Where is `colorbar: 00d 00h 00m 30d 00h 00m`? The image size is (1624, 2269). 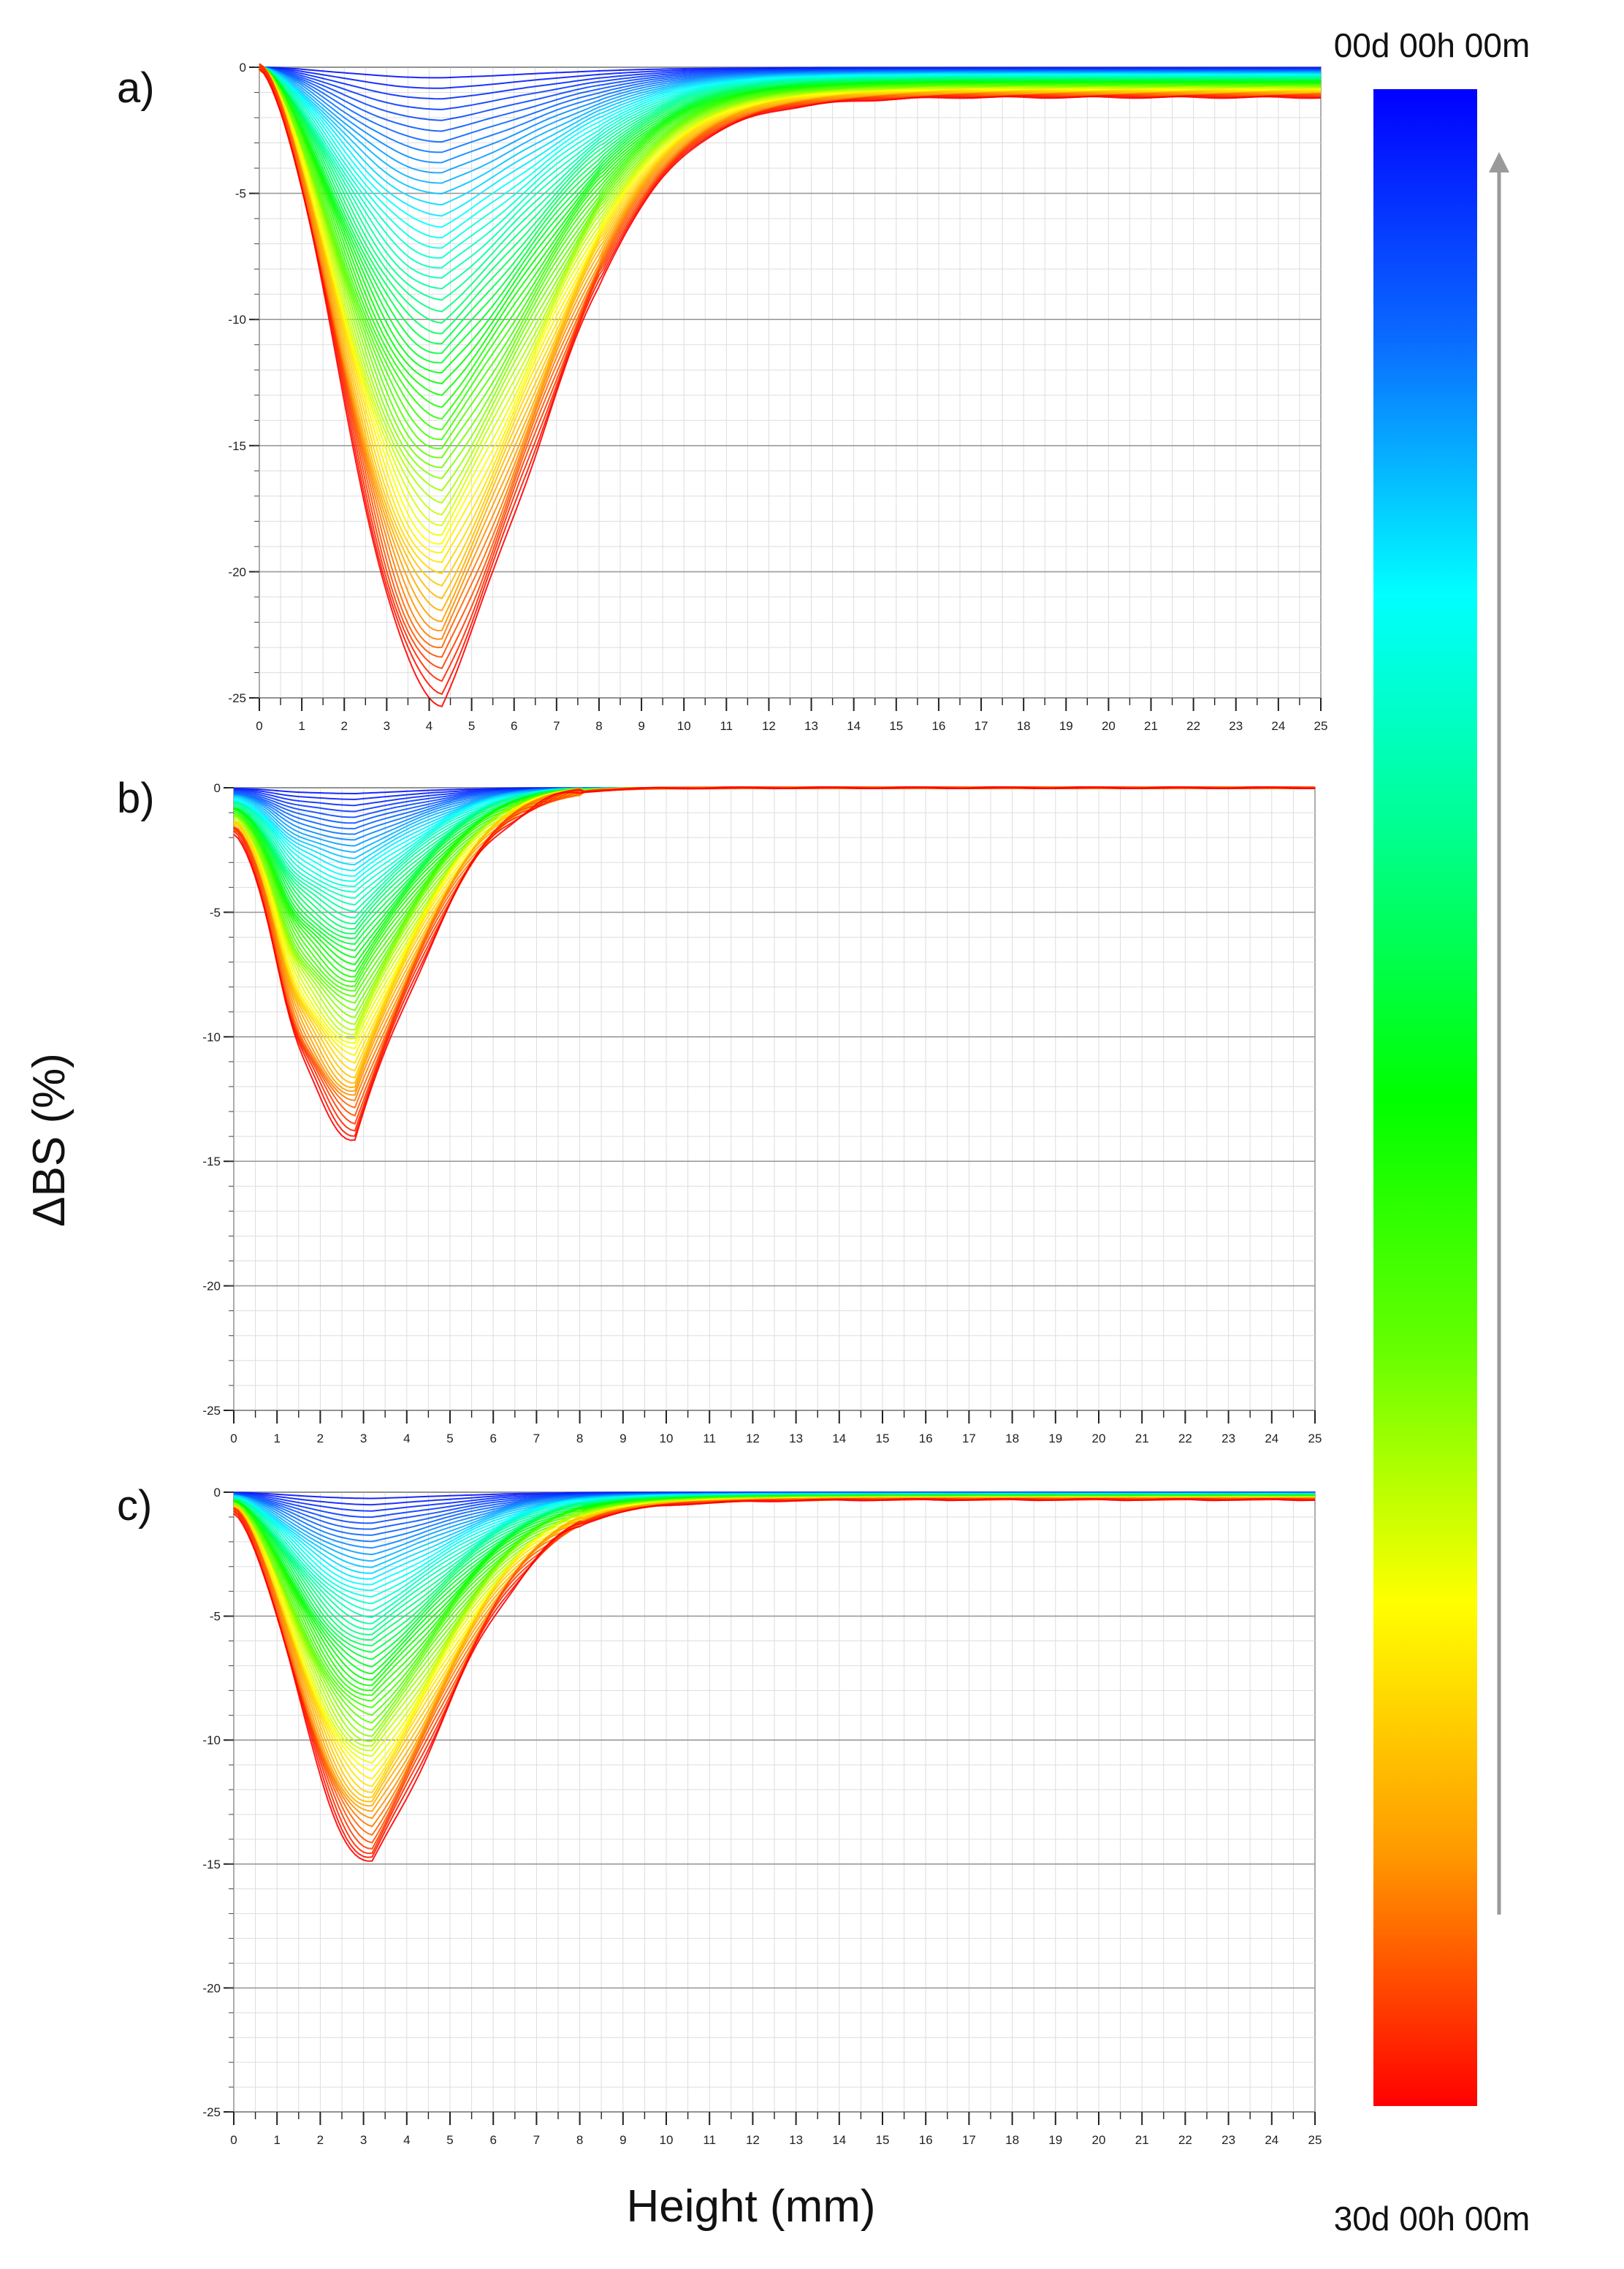 colorbar: 00d 00h 00m 30d 00h 00m is located at coordinates (1432, 1132).